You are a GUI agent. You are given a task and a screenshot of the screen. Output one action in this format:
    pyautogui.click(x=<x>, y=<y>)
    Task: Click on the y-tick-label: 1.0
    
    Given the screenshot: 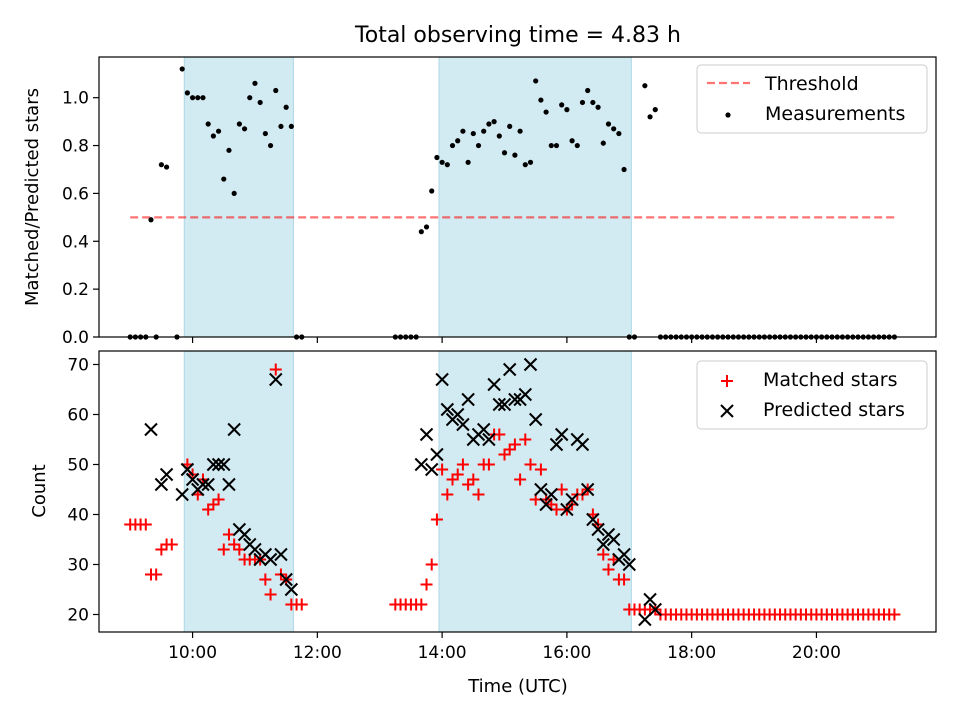 What is the action you would take?
    pyautogui.click(x=75, y=99)
    